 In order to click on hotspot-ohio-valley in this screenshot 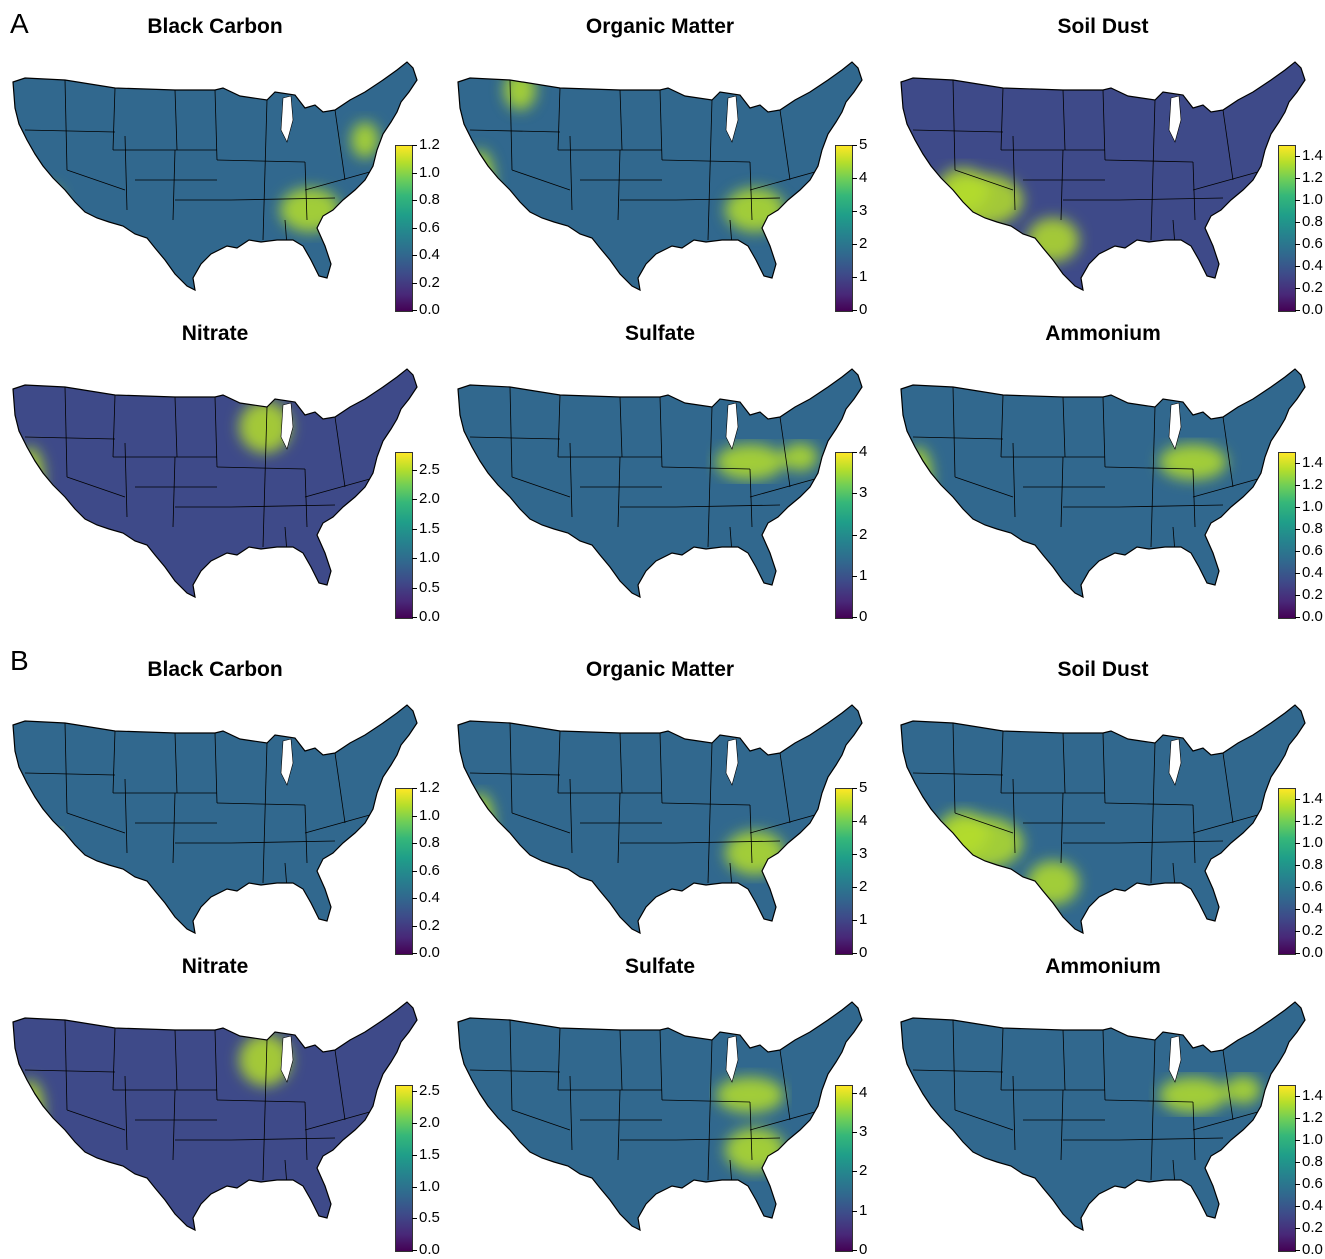, I will do `click(750, 1095)`.